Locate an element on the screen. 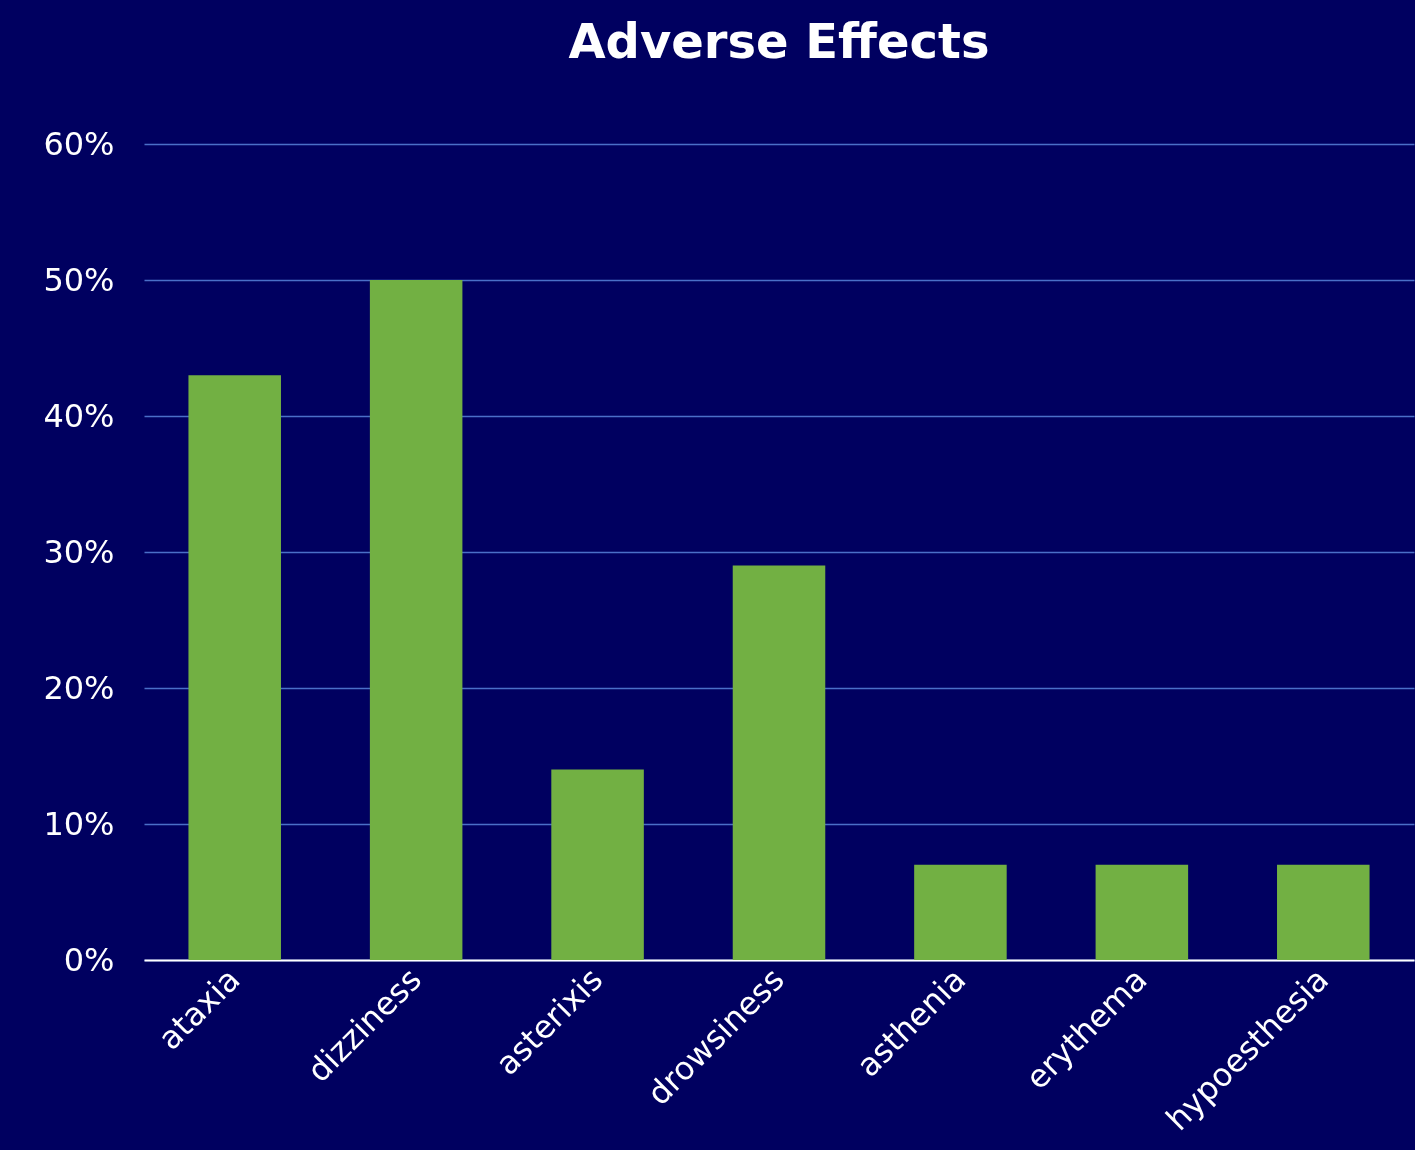 The height and width of the screenshot is (1150, 1415). y-tick-label: 20% is located at coordinates (79, 687).